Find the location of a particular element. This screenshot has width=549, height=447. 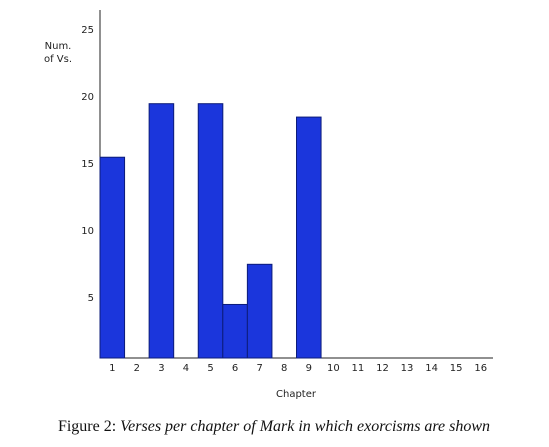

x-tick-label: 13 is located at coordinates (407, 368).